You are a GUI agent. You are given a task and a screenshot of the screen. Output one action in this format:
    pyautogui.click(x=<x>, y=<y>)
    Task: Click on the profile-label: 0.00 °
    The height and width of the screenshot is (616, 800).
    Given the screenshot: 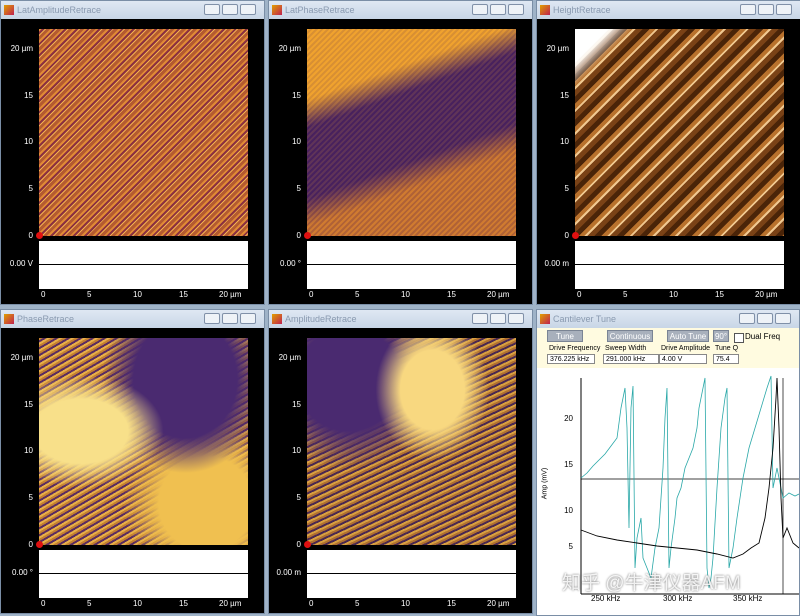 What is the action you would take?
    pyautogui.click(x=290, y=263)
    